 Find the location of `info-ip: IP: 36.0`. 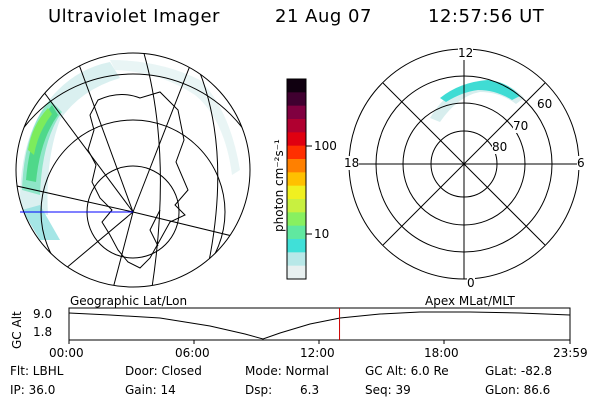

info-ip: IP: 36.0 is located at coordinates (33, 390).